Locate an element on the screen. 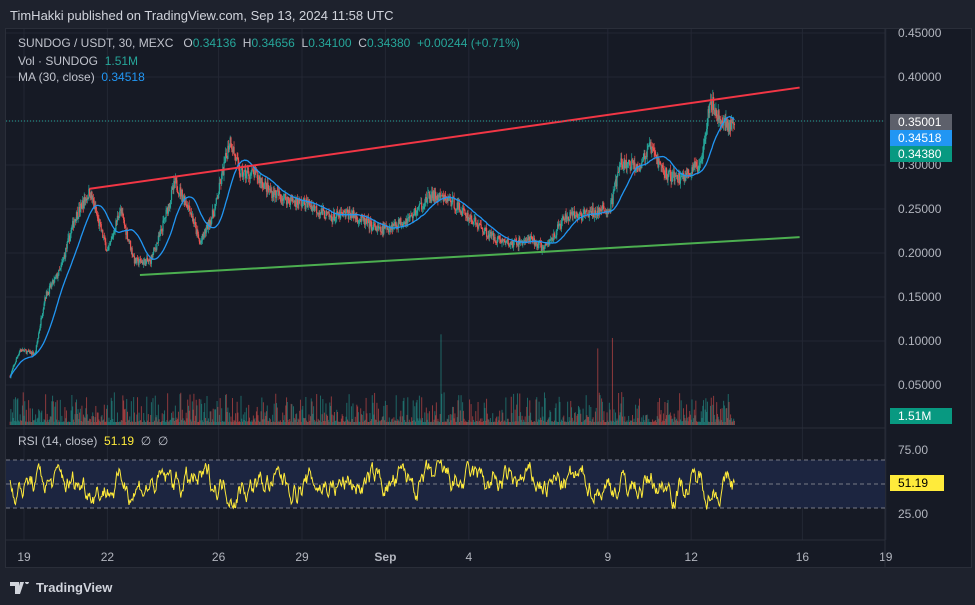  rsi-legend: RSI (14, close) 51.19 ∅ ∅ is located at coordinates (93, 441).